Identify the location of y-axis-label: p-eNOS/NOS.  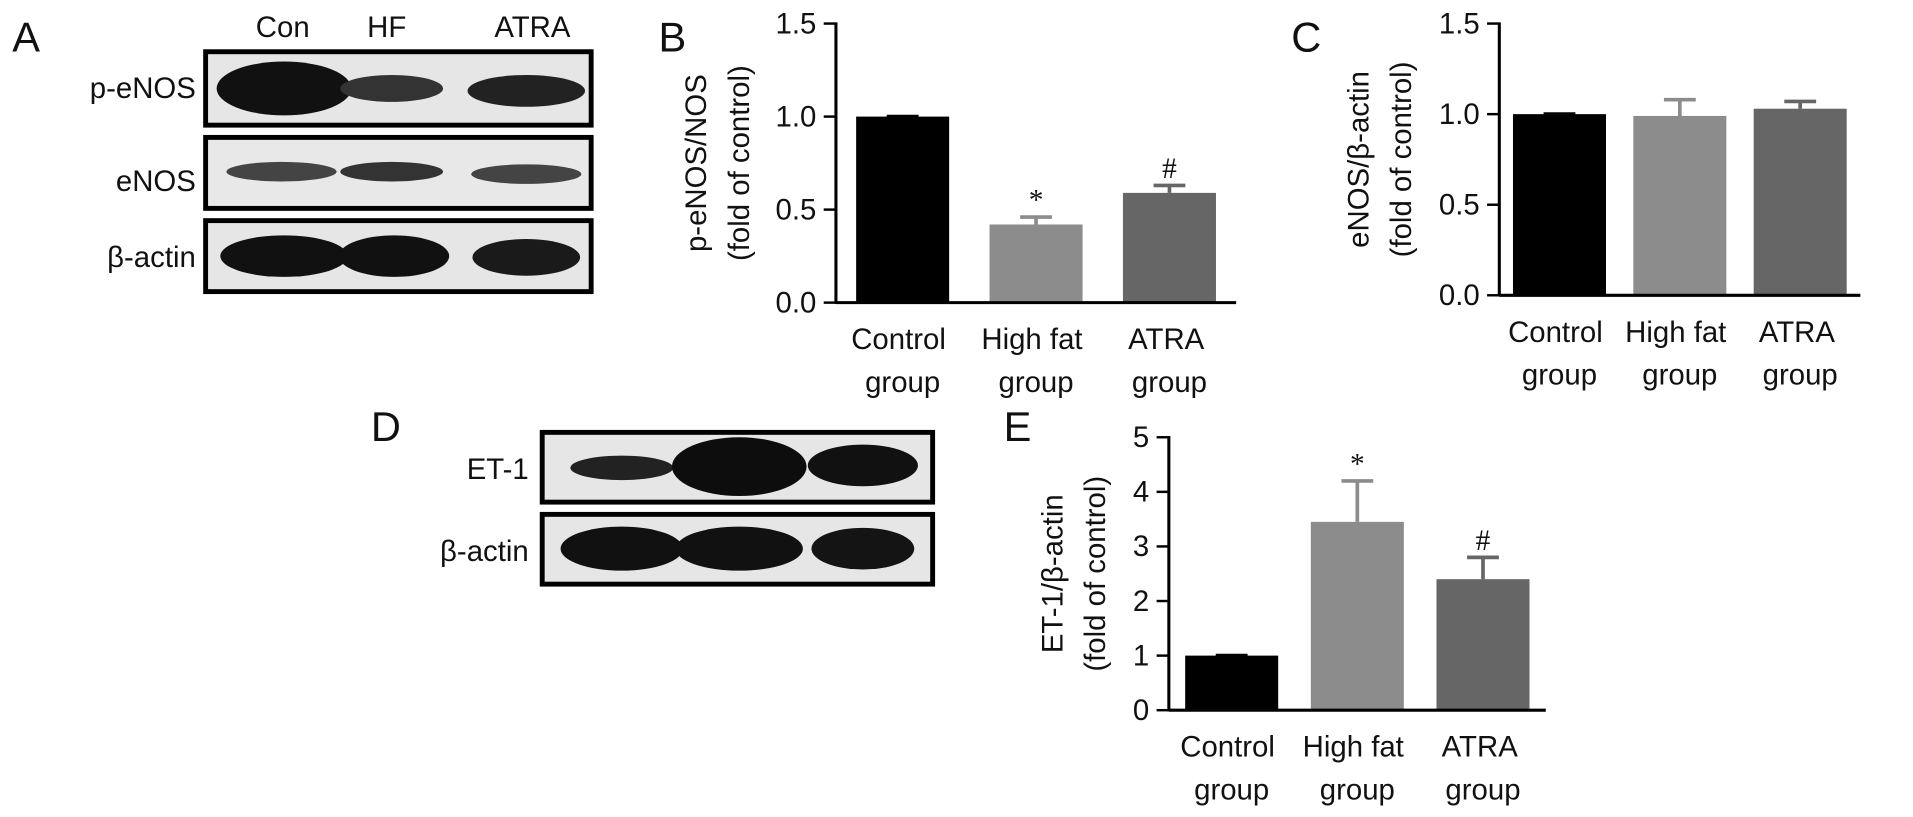
(696, 163).